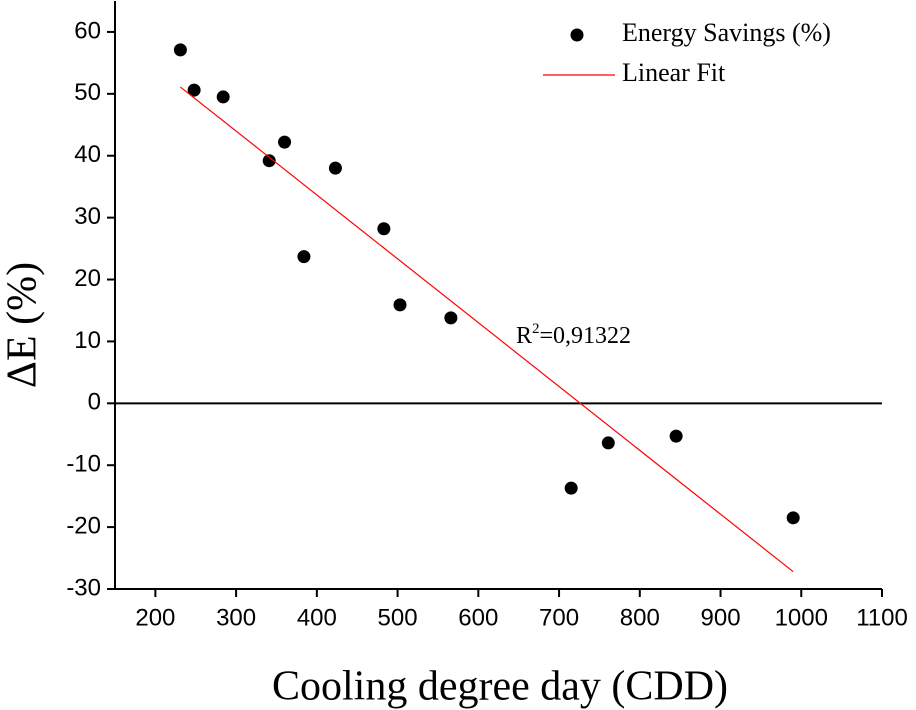 The image size is (916, 710). What do you see at coordinates (87, 340) in the screenshot?
I see `y-tick-label: 10` at bounding box center [87, 340].